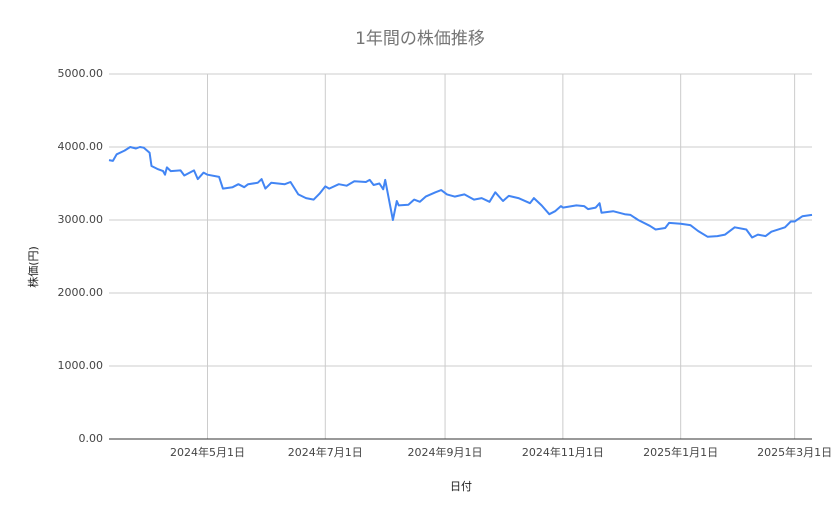 This screenshot has width=839, height=519. What do you see at coordinates (325, 452) in the screenshot?
I see `x-tick-label: 2024年7月1日` at bounding box center [325, 452].